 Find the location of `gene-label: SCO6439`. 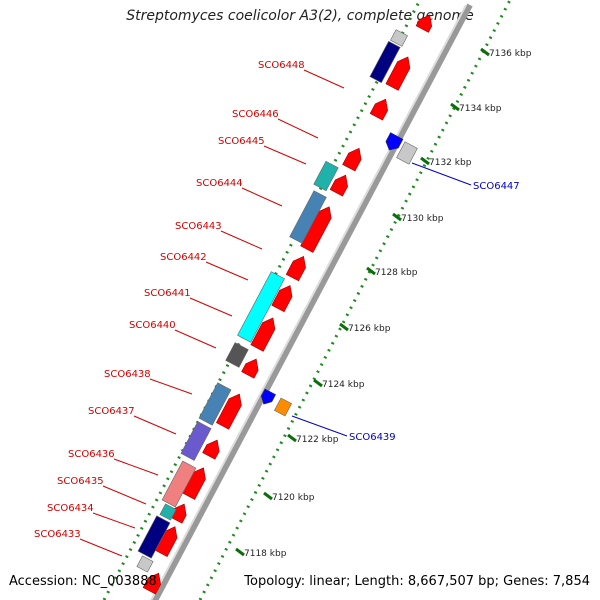

gene-label: SCO6439 is located at coordinates (372, 437).